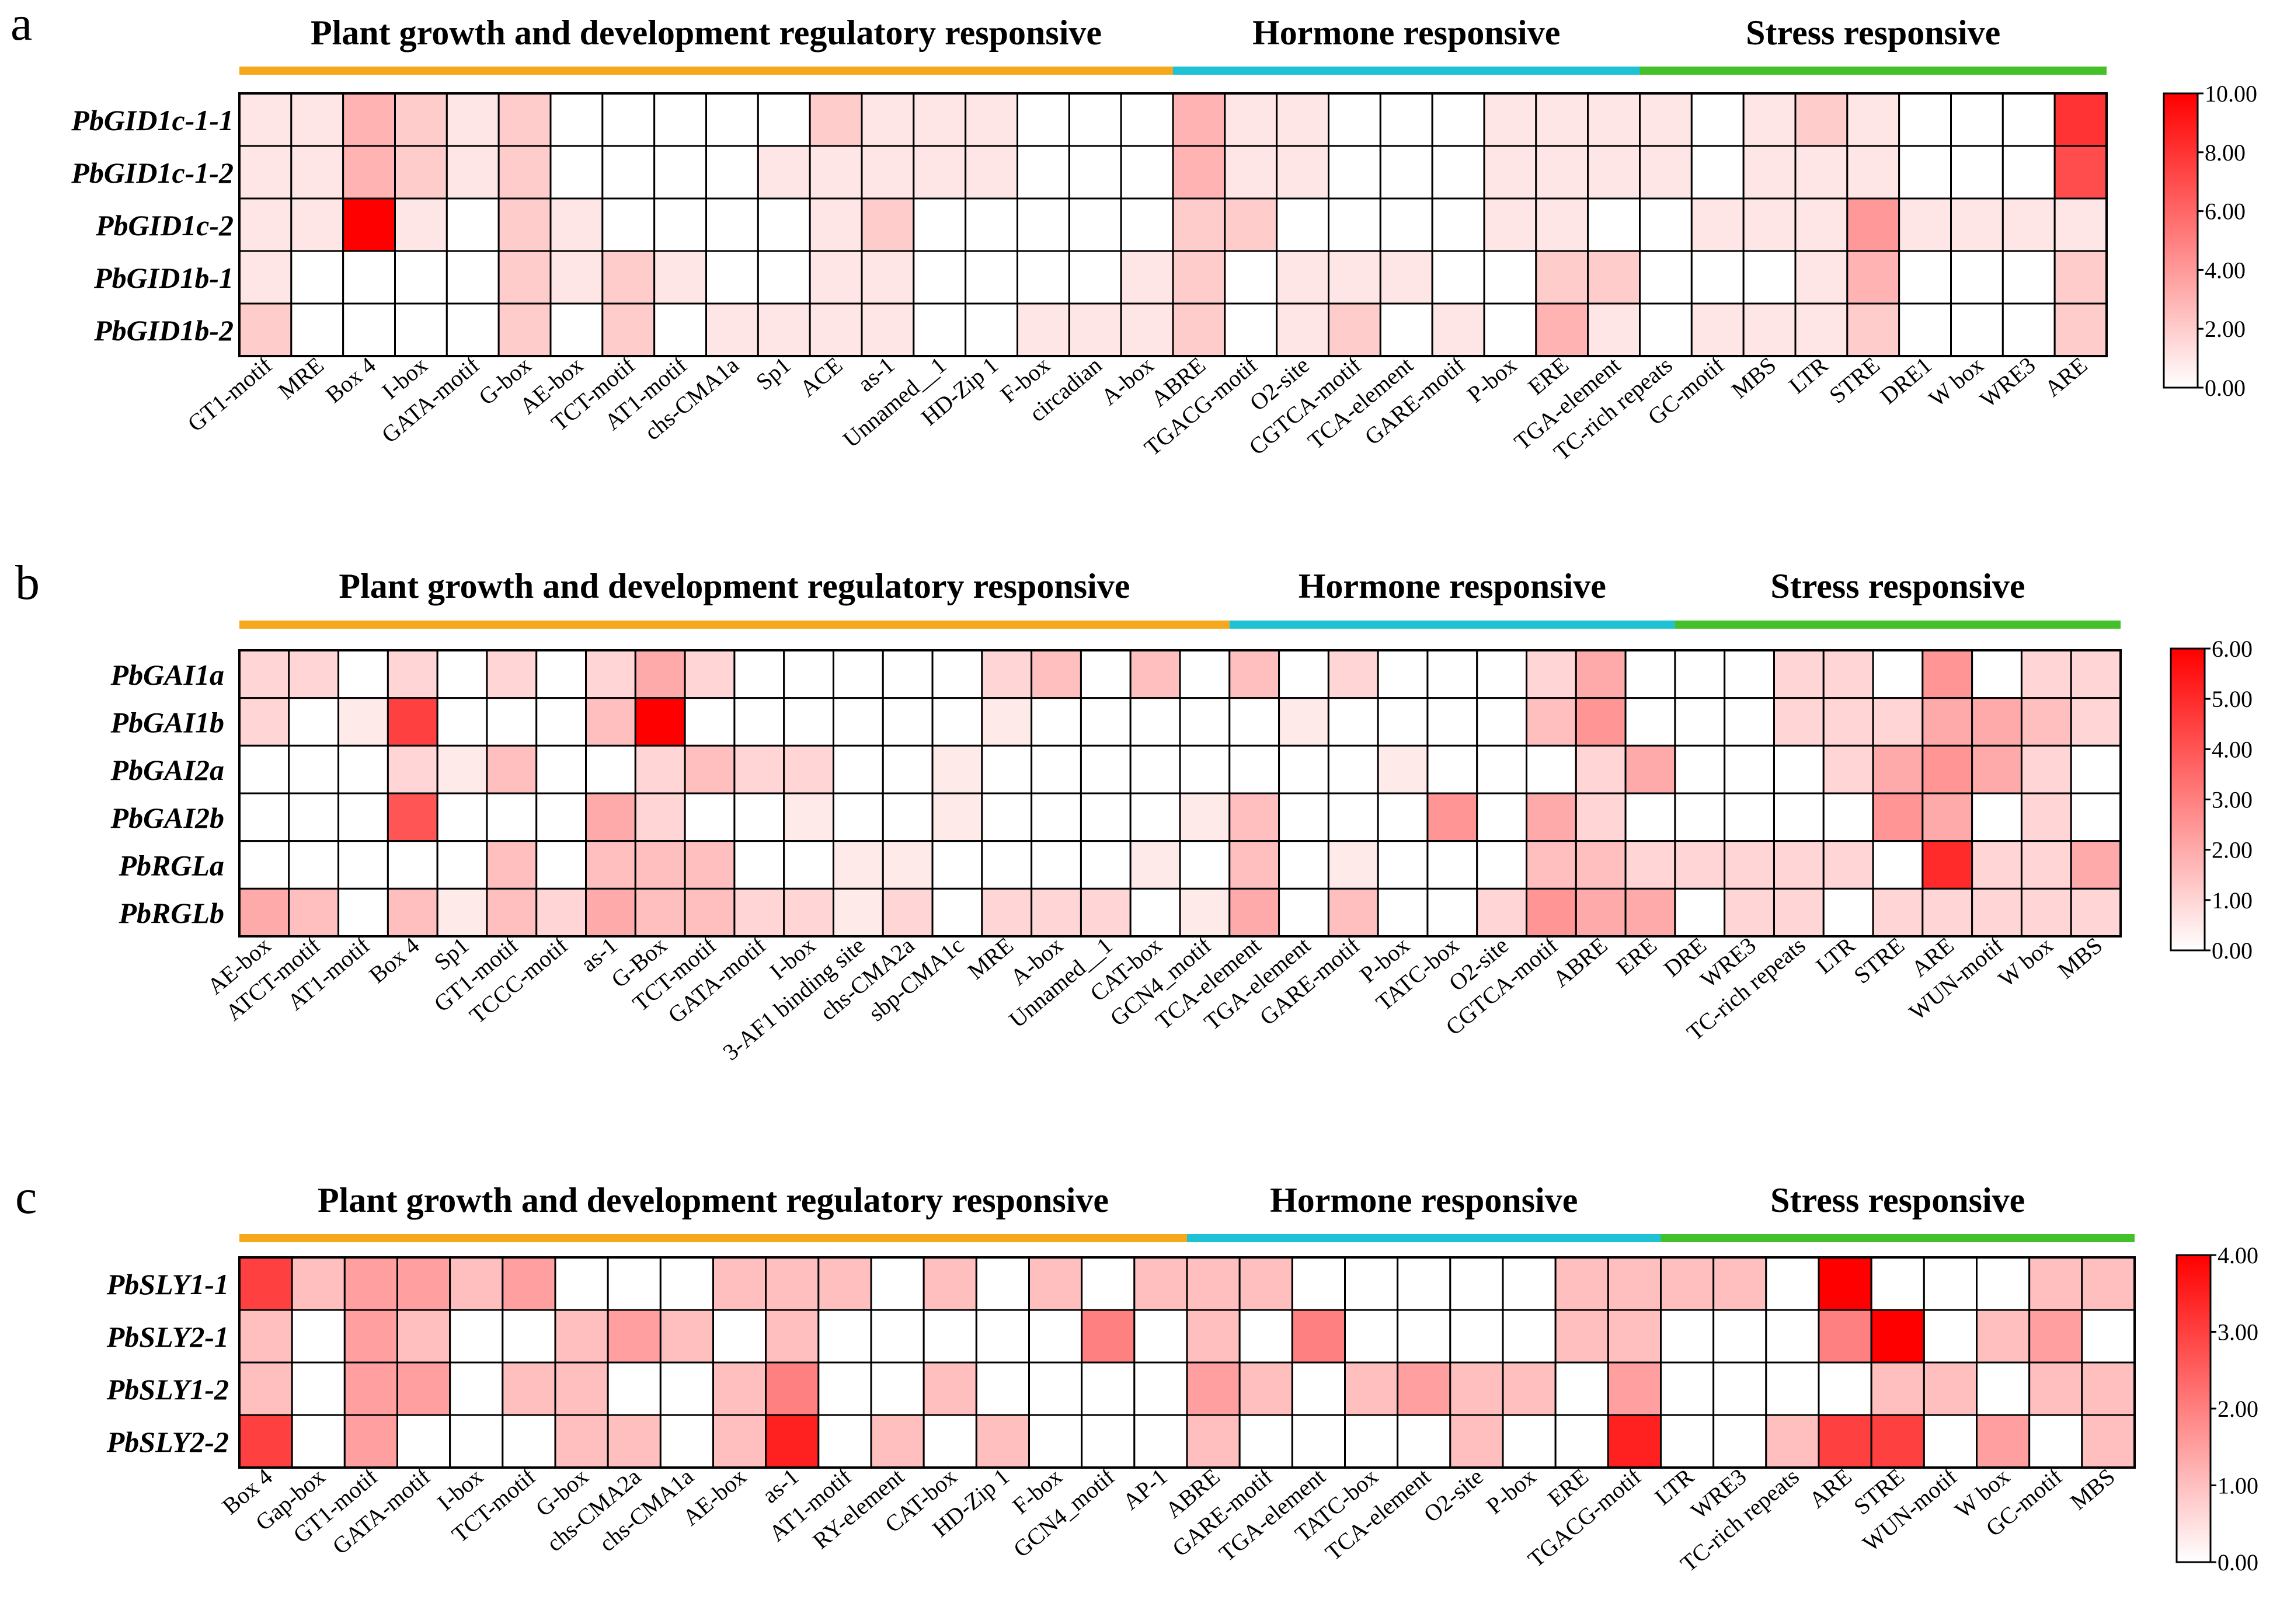  Describe the element at coordinates (1897, 1388) in the screenshot. I see `cell-pbsly1-2-stre` at that location.